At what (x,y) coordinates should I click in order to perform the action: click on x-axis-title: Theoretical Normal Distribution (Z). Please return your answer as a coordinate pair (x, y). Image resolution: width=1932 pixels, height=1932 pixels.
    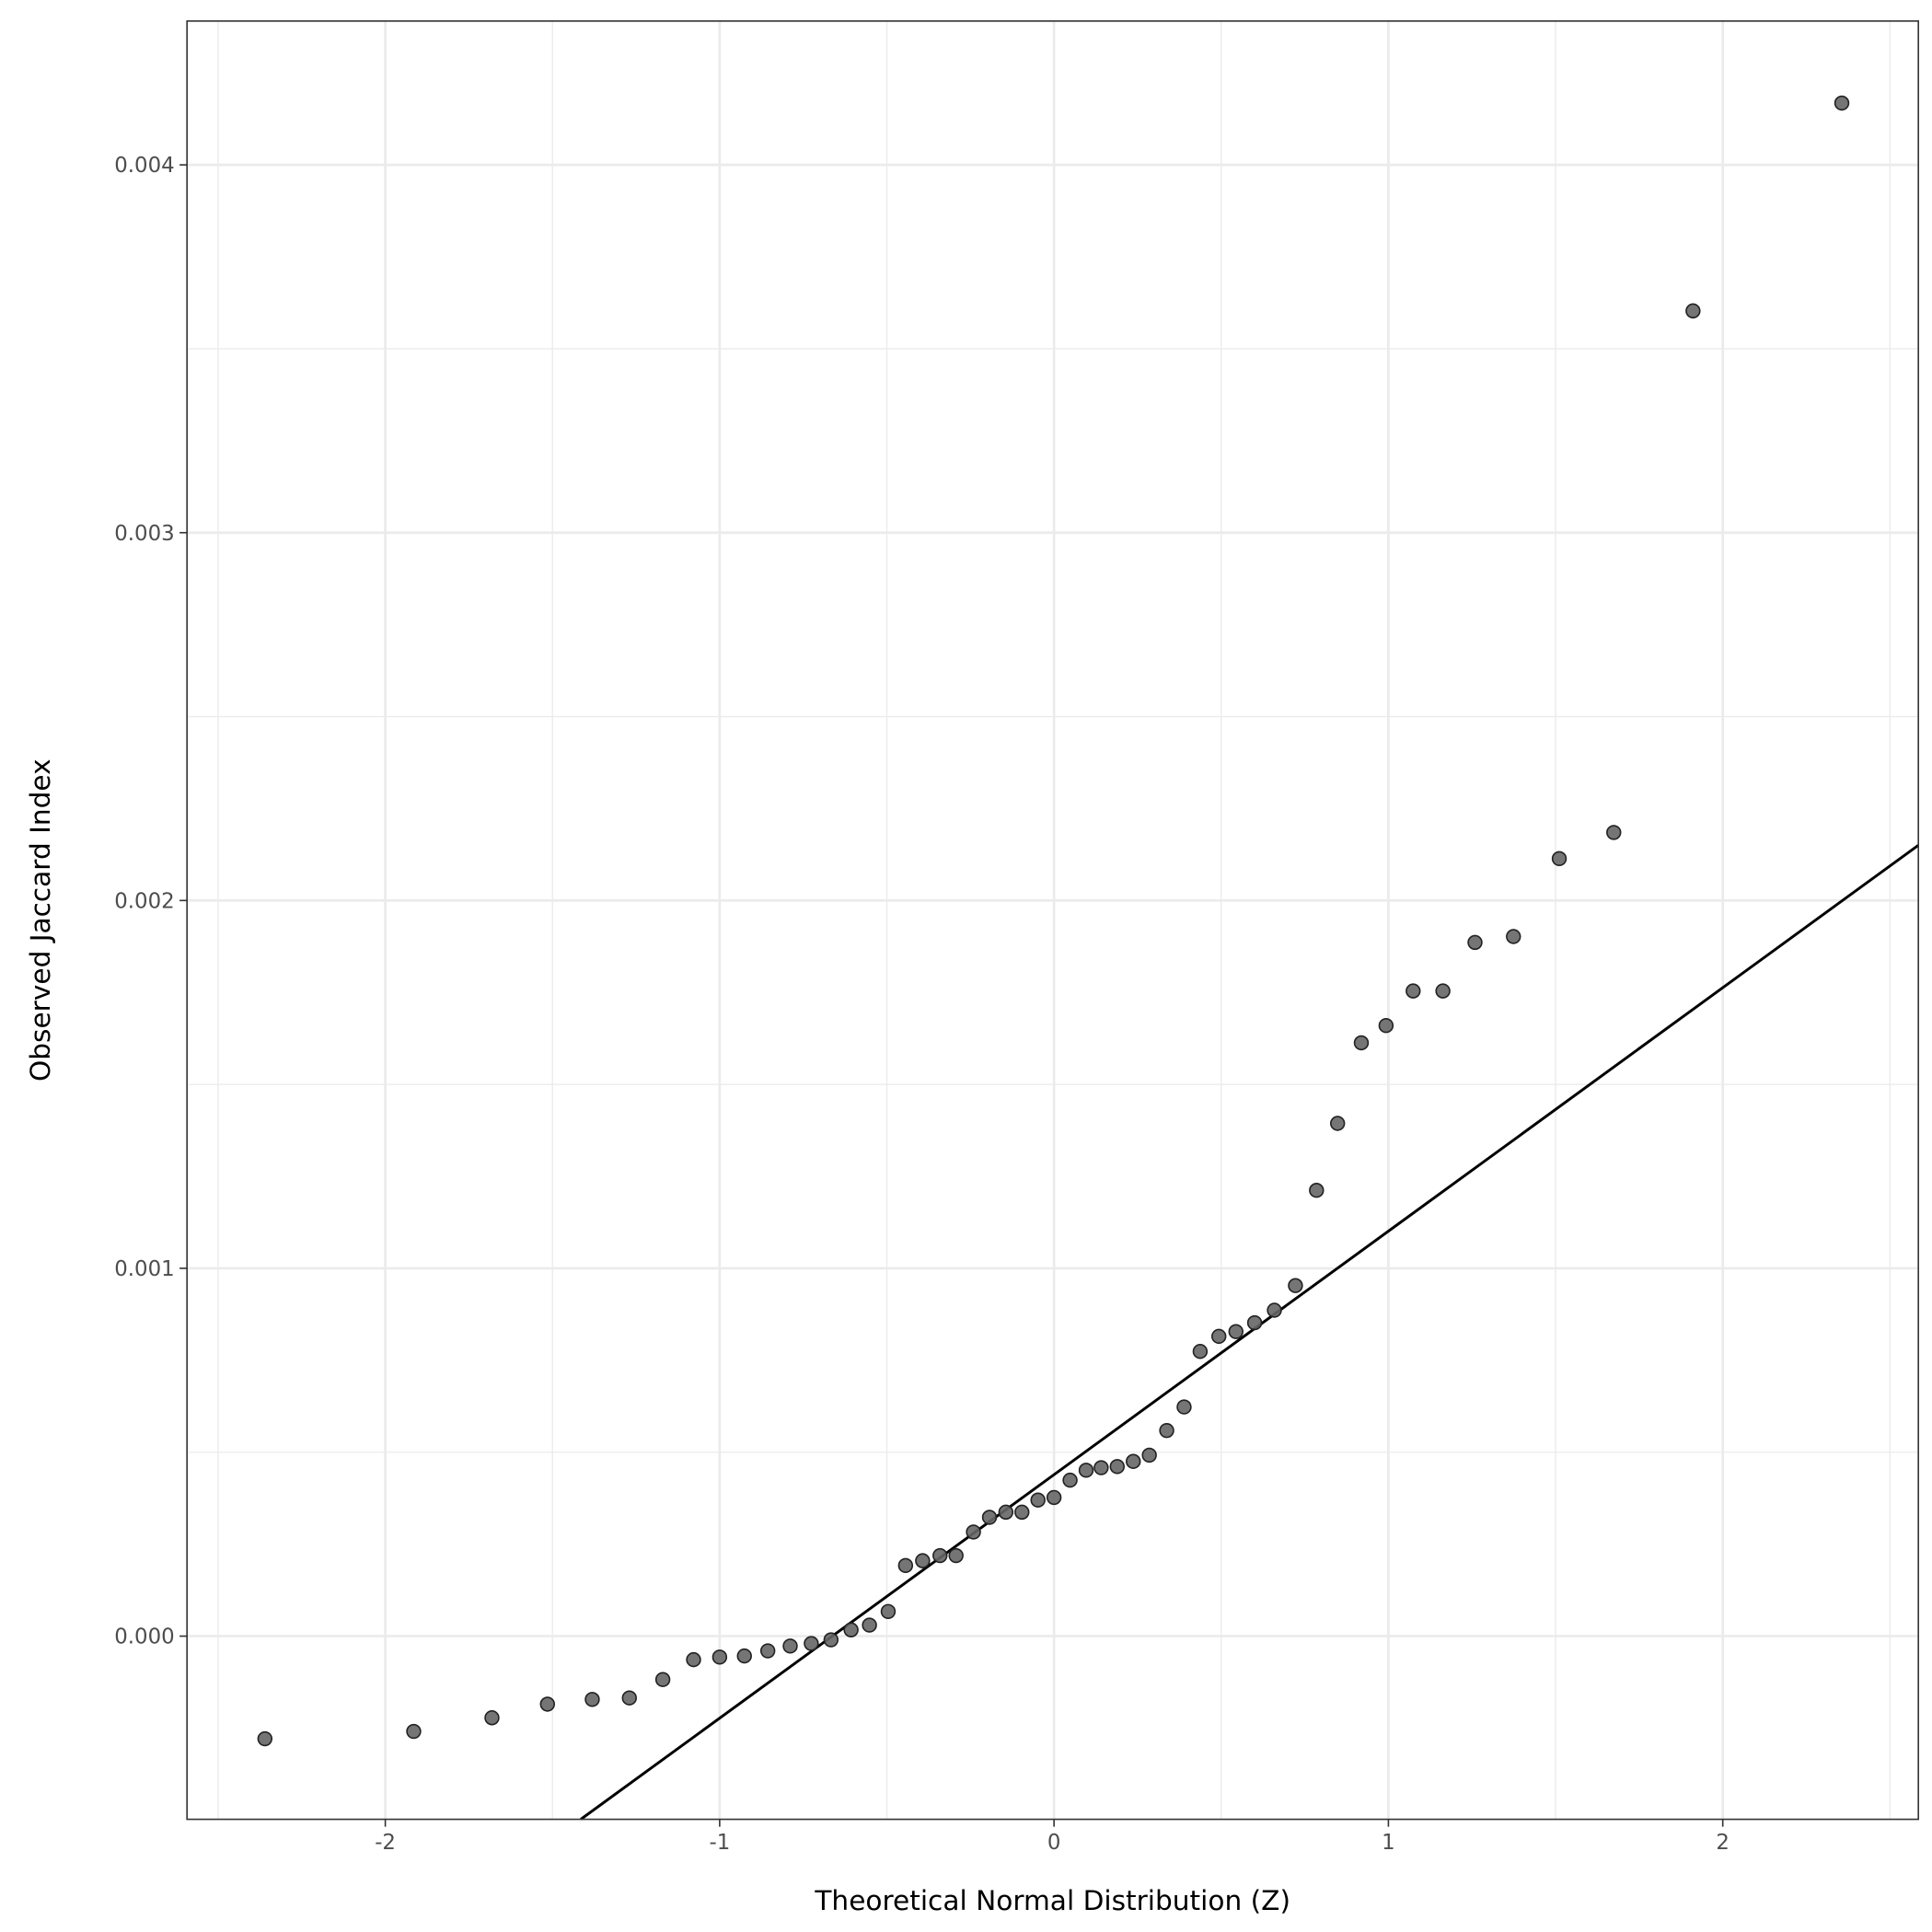
    Looking at the image, I should click on (1052, 1900).